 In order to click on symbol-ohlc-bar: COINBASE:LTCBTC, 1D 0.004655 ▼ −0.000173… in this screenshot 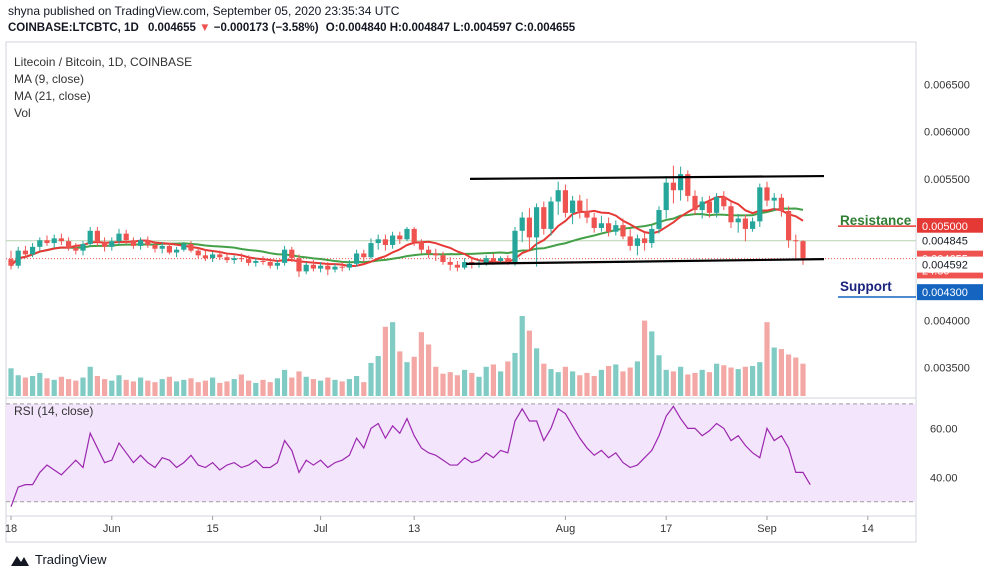, I will do `click(291, 28)`.